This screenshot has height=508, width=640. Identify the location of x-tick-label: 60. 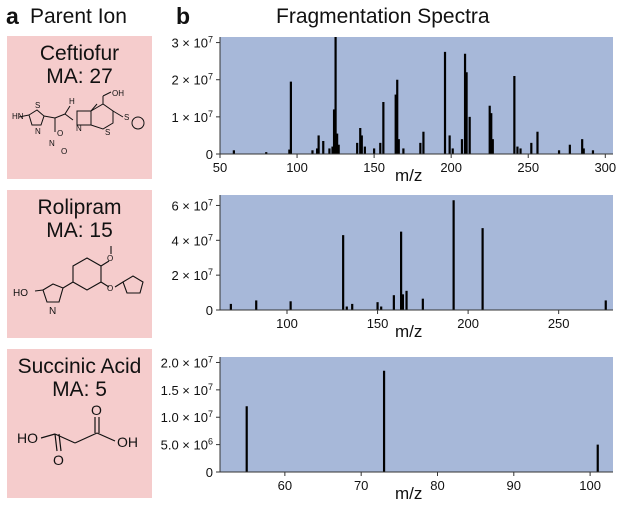
(285, 485).